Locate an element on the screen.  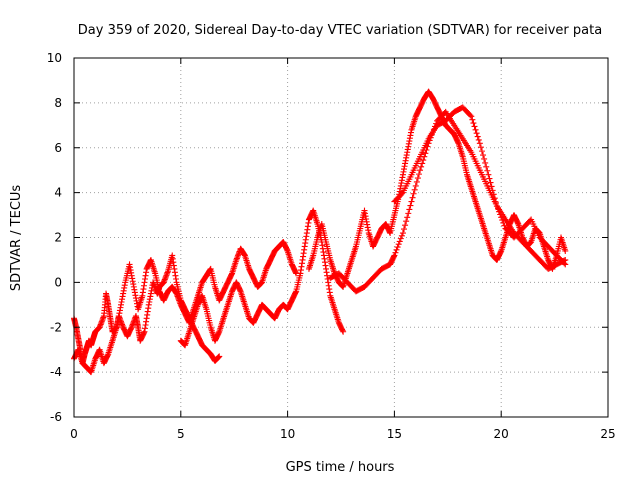
y-tick-label: -6 is located at coordinates (56, 417).